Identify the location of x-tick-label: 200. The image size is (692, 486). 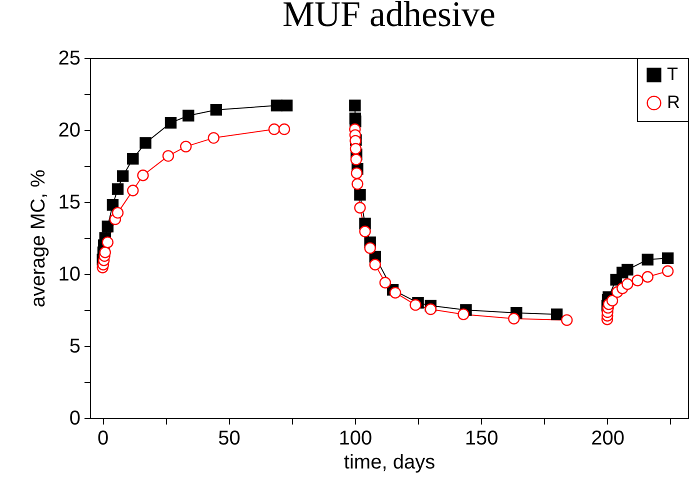
(607, 439).